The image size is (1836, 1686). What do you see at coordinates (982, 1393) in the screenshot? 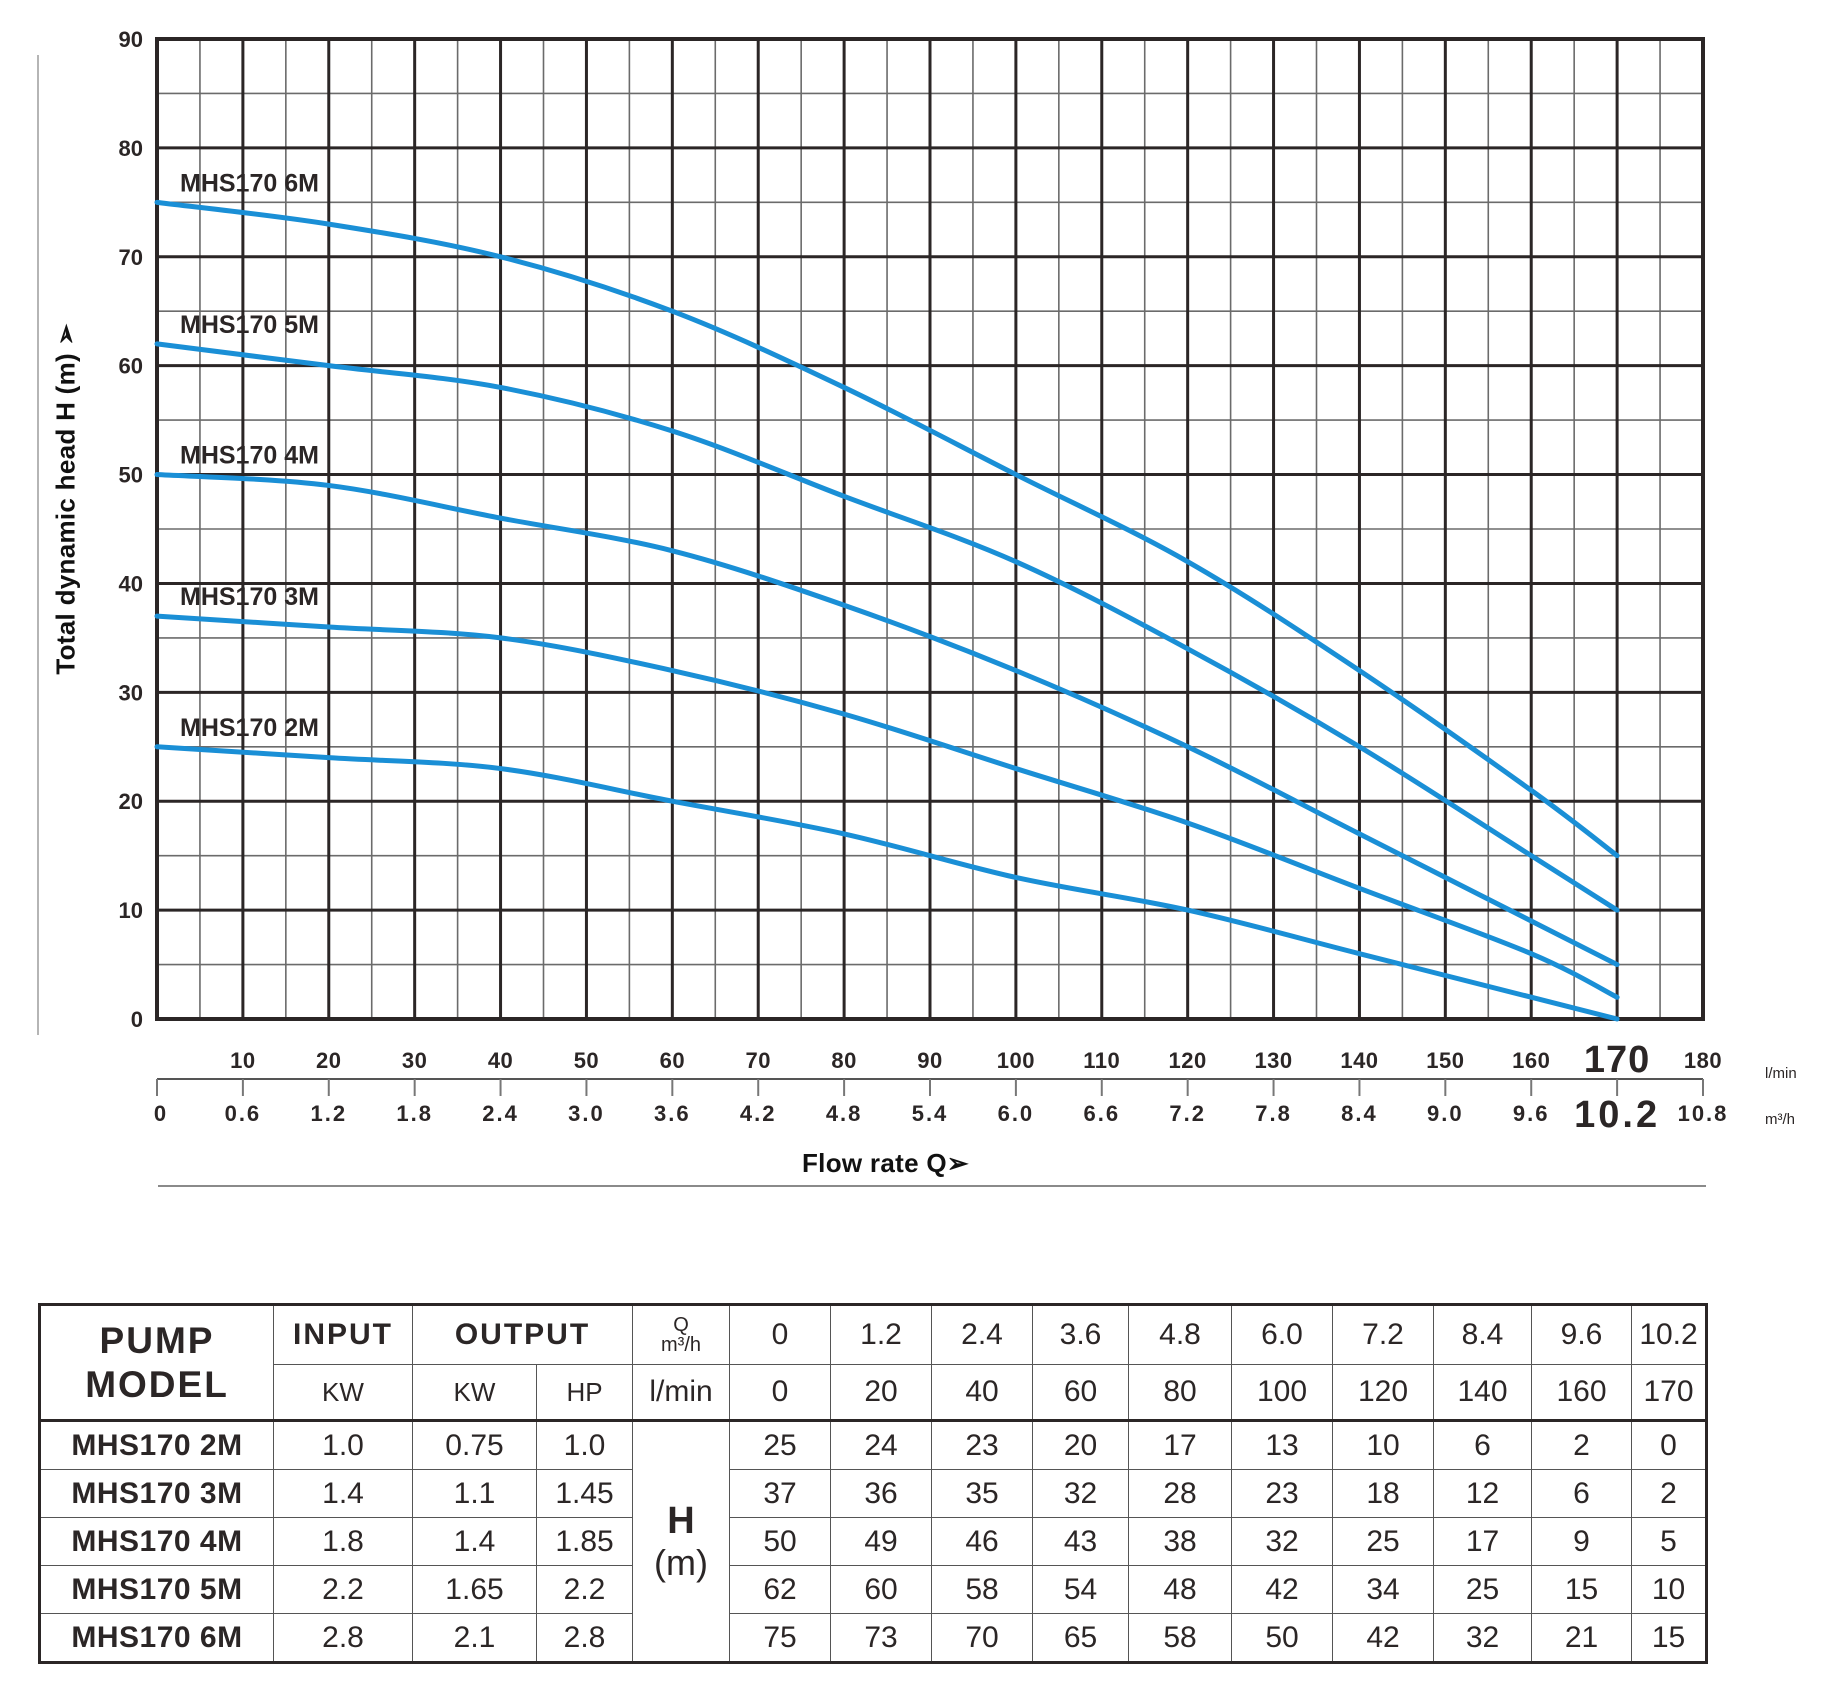
I see `header-lmin-cell: 40` at bounding box center [982, 1393].